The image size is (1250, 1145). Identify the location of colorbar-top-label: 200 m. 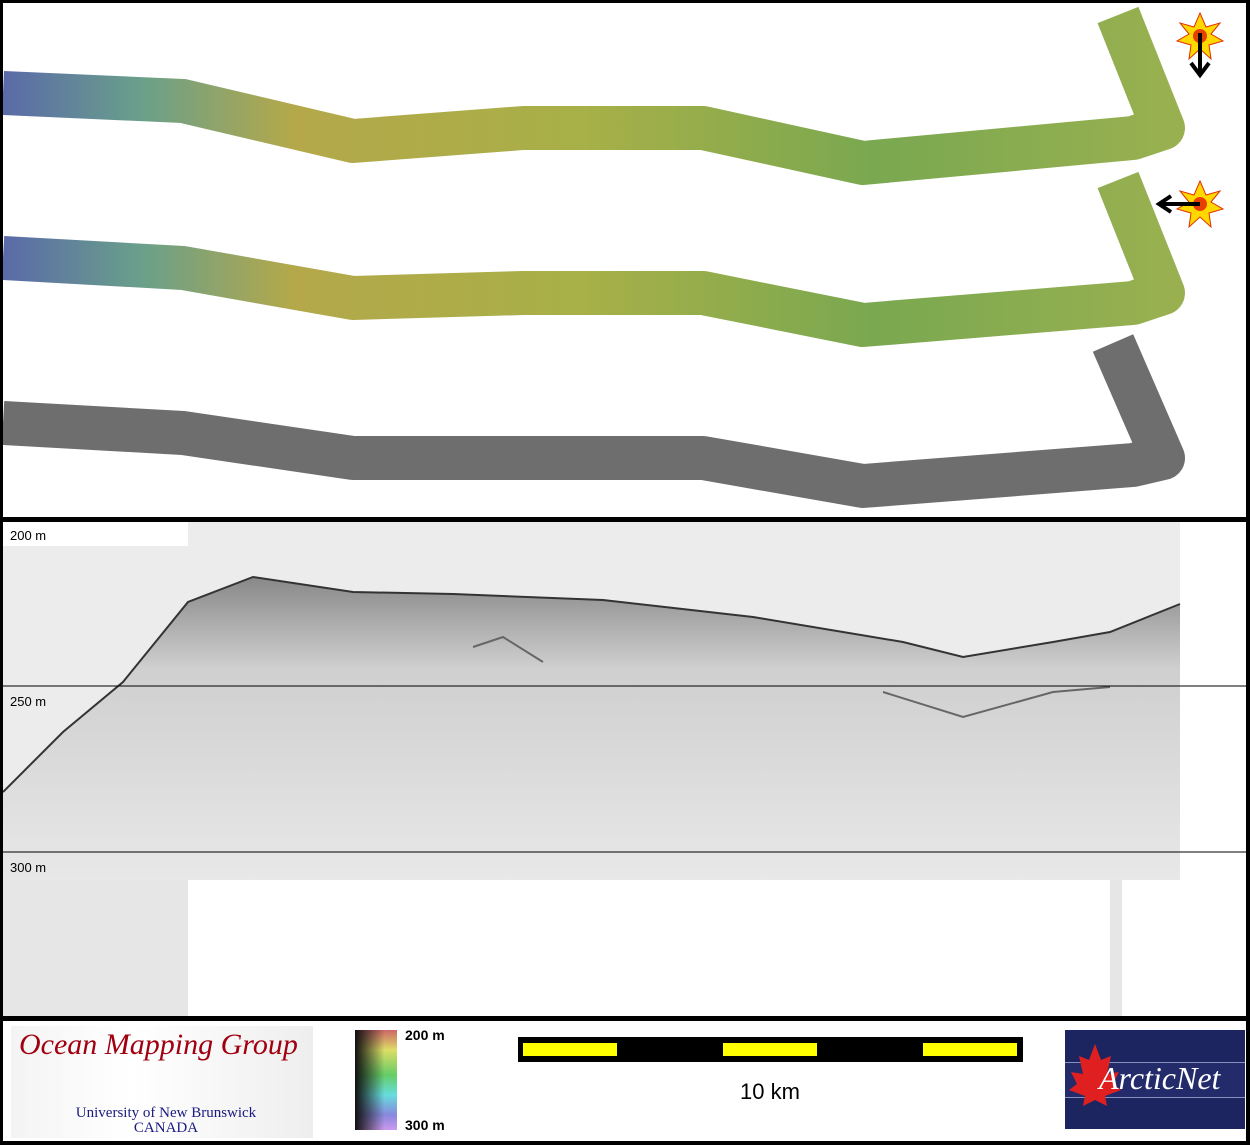
(425, 1035).